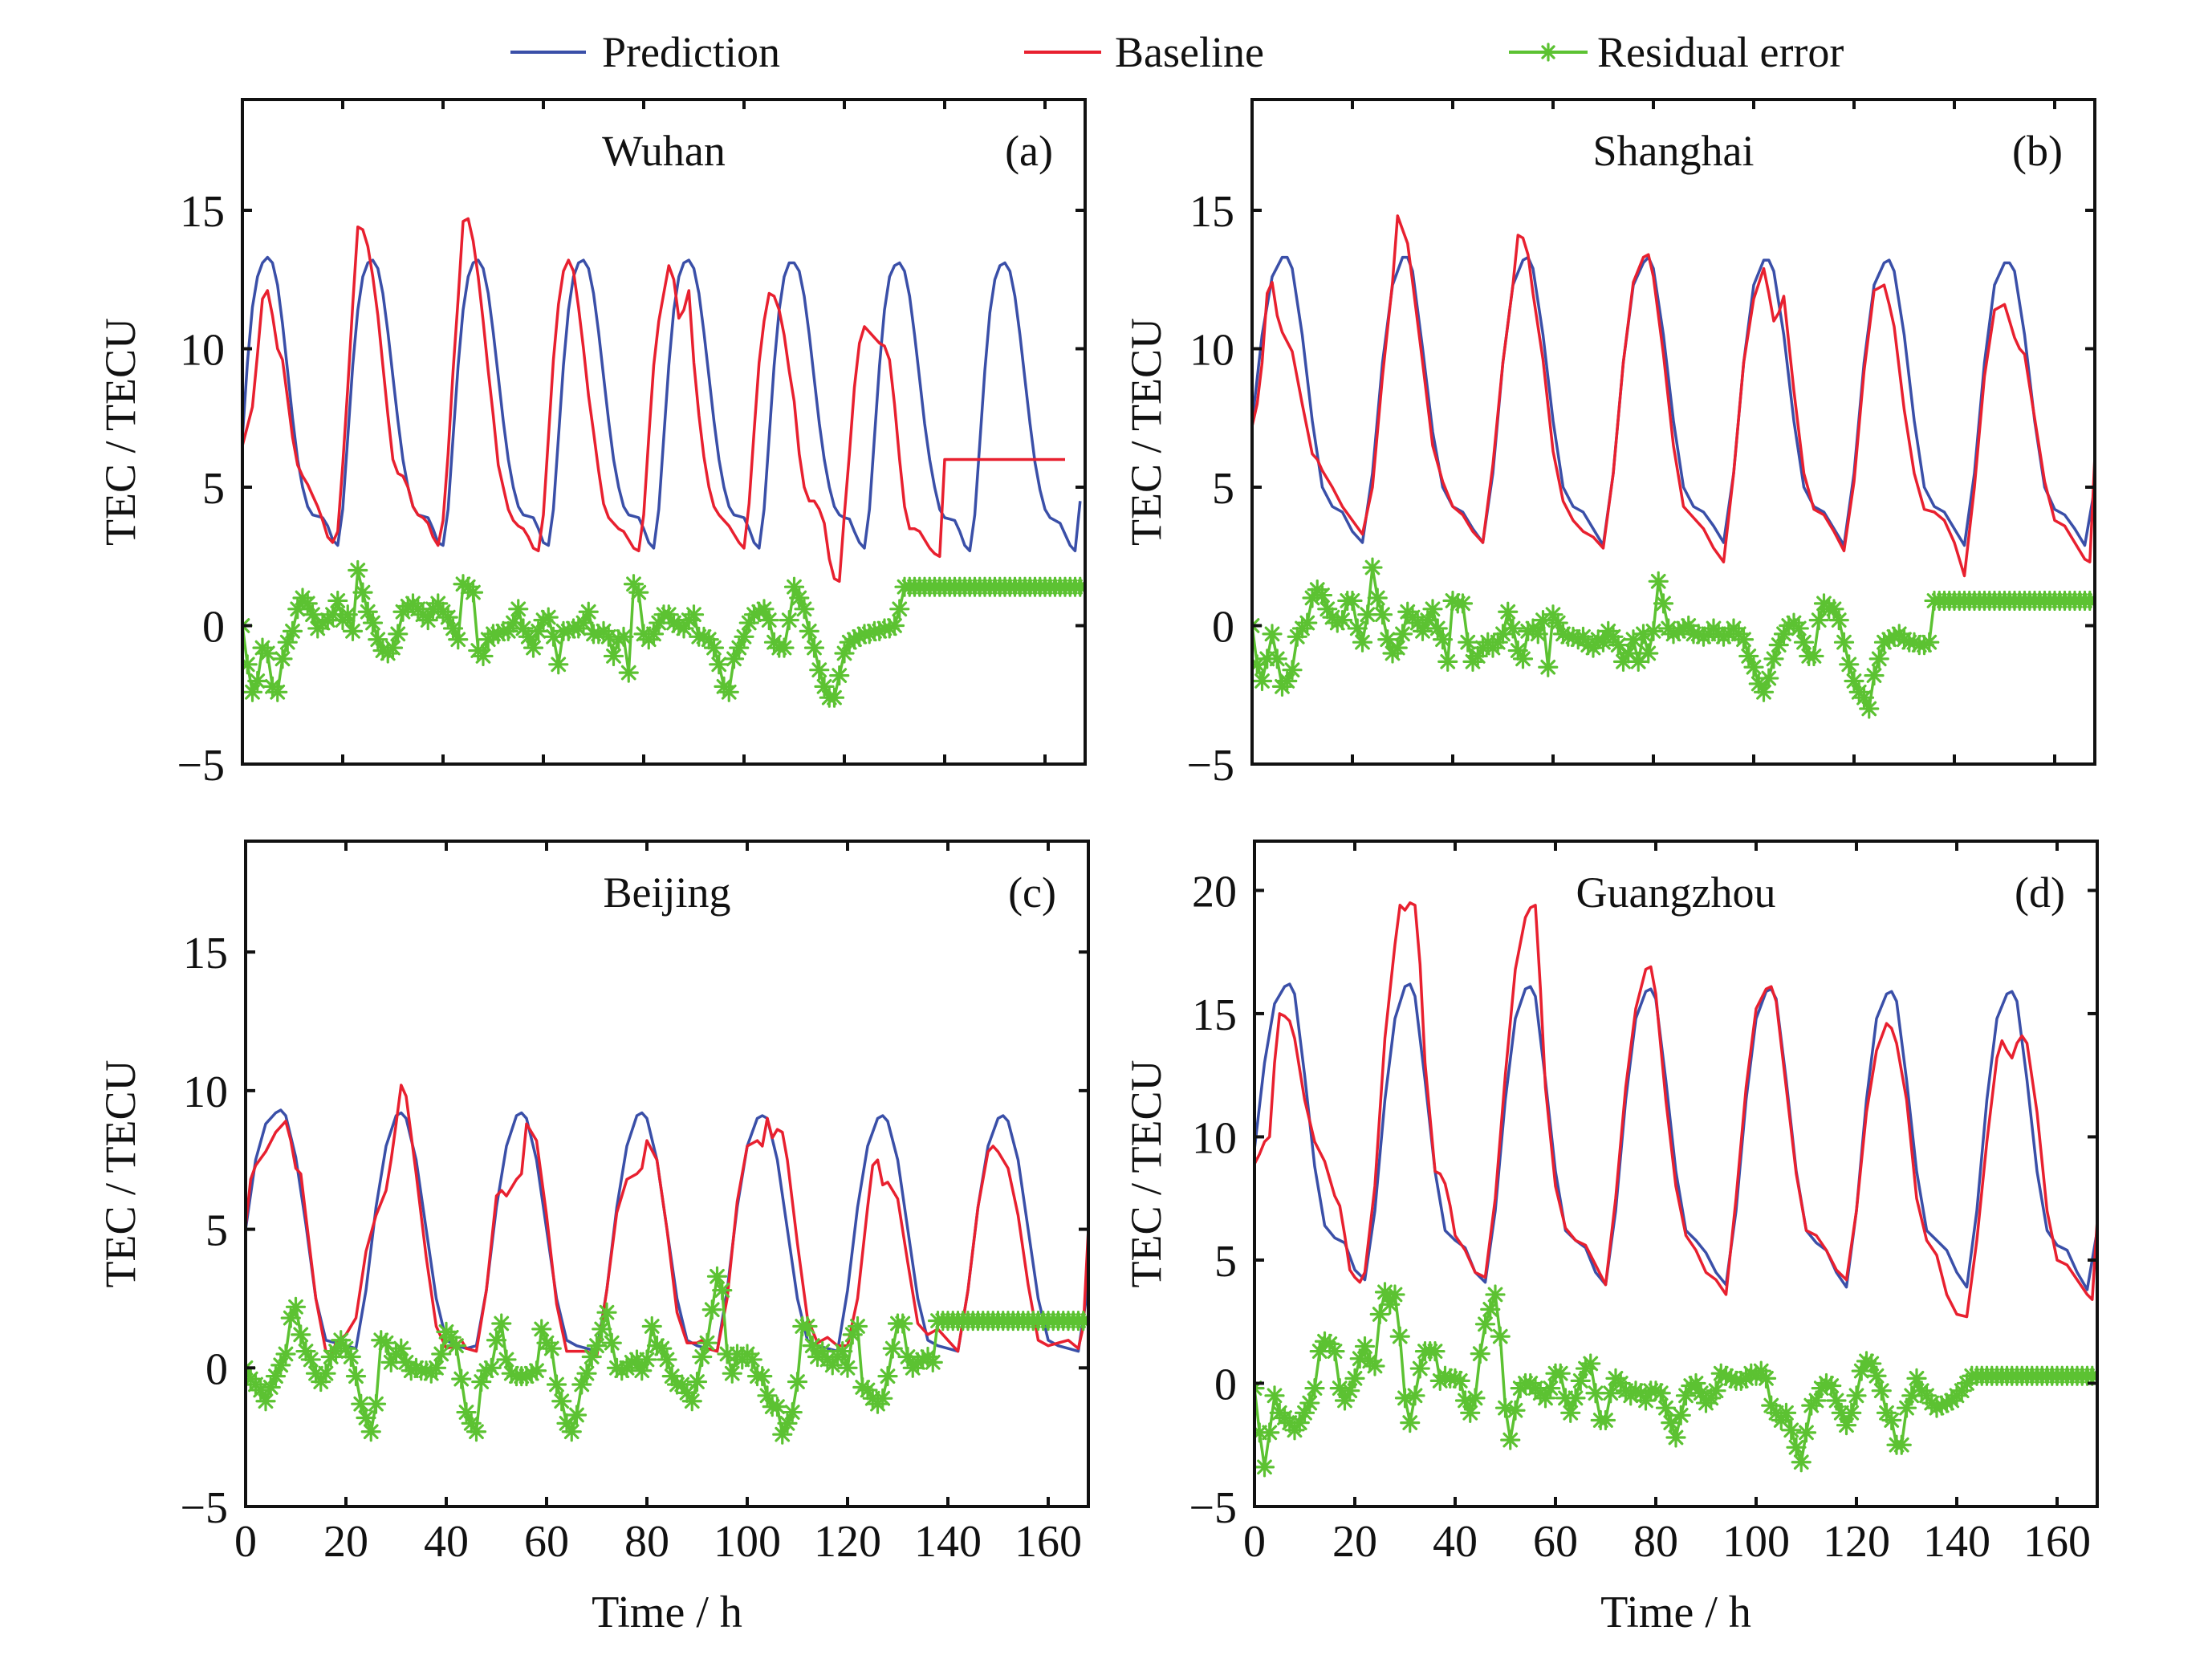  I want to click on y-tick-label: −5, so click(1210, 766).